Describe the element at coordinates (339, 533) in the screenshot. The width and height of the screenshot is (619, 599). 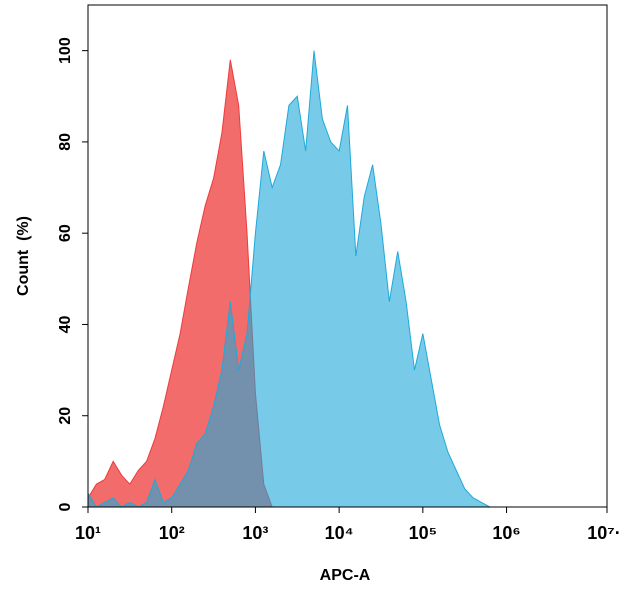
I see `x-tick-label: 10⁴` at that location.